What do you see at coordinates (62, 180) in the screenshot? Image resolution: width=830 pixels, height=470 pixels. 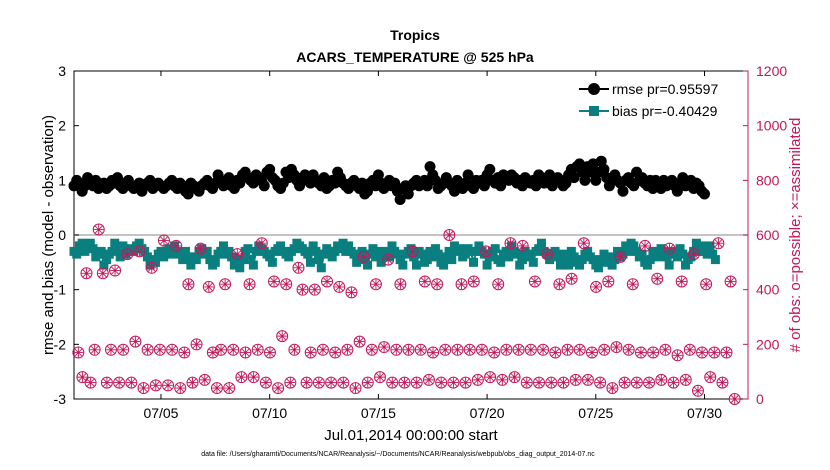 I see `left-tick-label: 1` at bounding box center [62, 180].